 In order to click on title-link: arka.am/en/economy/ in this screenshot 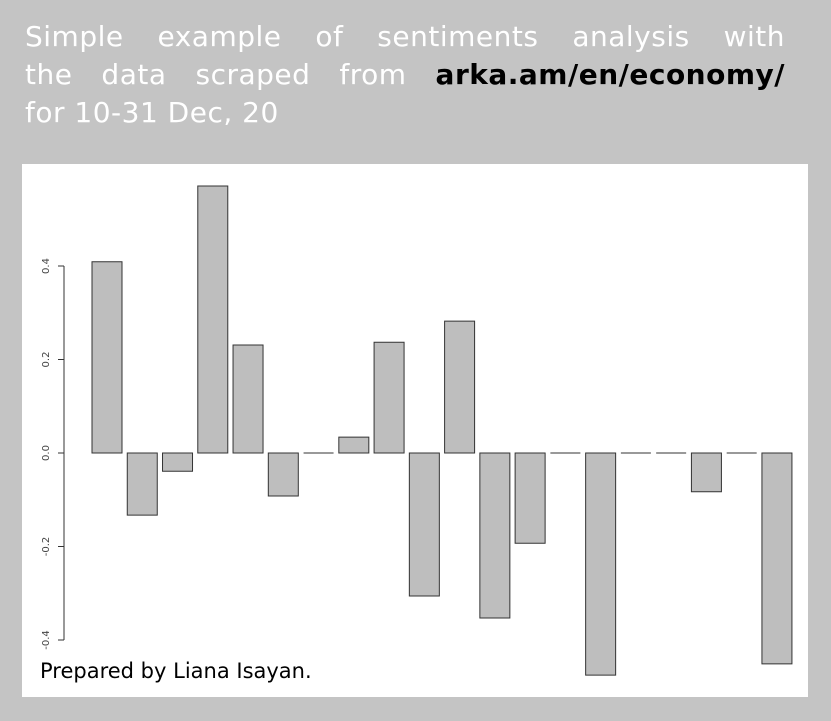, I will do `click(610, 74)`.